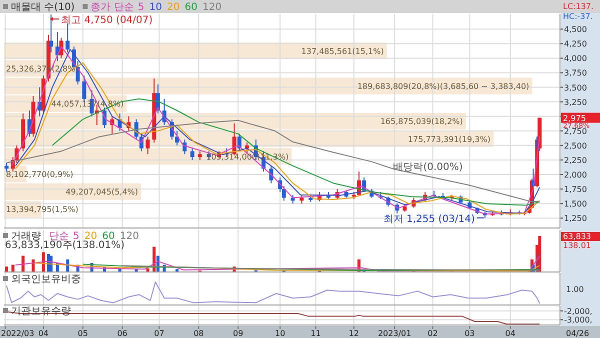  I want to click on x-tick-label: 03, so click(469, 333).